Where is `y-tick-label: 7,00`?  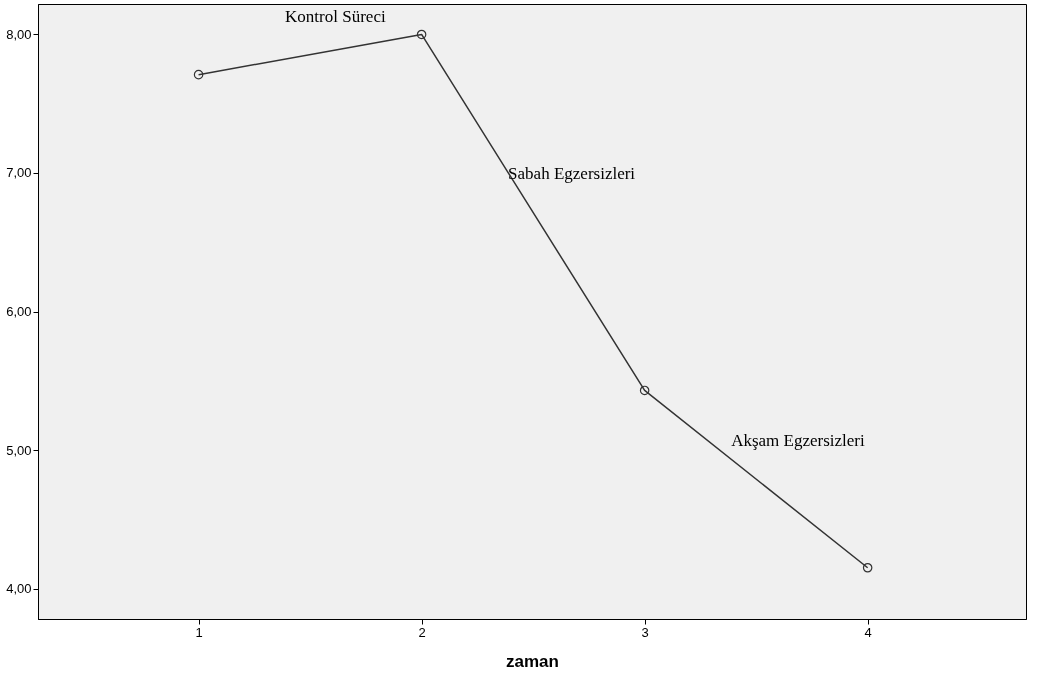 y-tick-label: 7,00 is located at coordinates (19, 173).